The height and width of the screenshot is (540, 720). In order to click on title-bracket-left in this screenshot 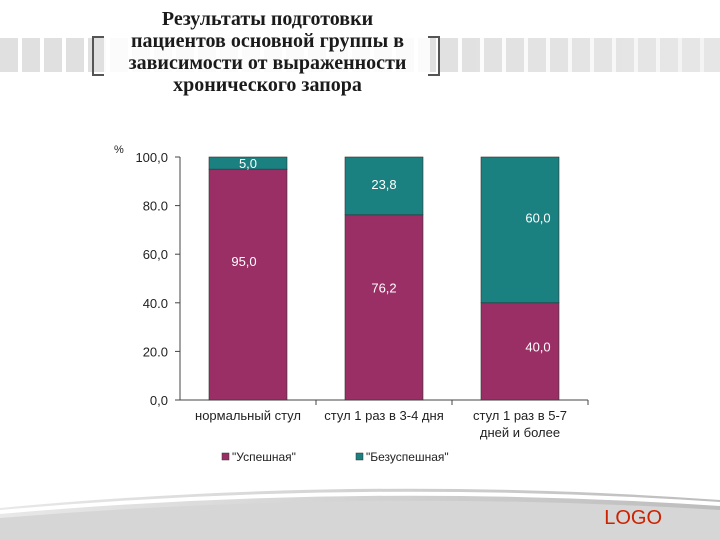, I will do `click(98, 56)`.